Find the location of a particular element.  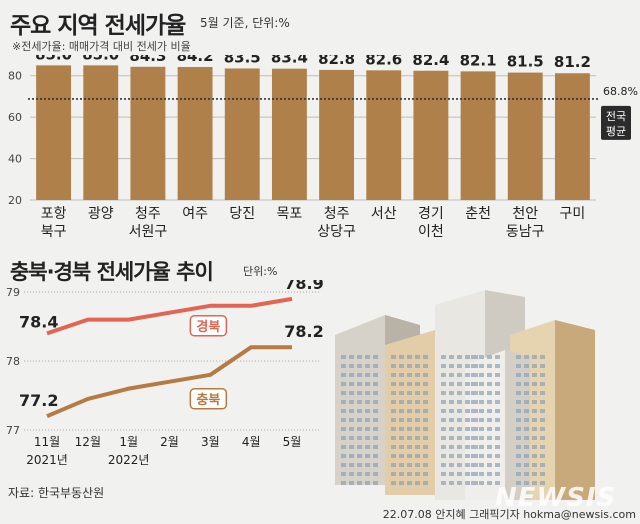

y-tick-label: 60 is located at coordinates (15, 117).